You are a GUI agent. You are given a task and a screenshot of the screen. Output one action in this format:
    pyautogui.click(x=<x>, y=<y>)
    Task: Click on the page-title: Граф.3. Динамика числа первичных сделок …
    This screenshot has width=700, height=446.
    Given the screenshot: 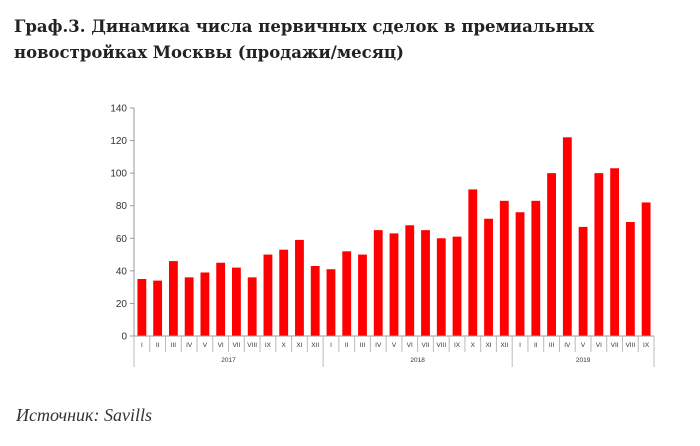 What is the action you would take?
    pyautogui.click(x=304, y=39)
    